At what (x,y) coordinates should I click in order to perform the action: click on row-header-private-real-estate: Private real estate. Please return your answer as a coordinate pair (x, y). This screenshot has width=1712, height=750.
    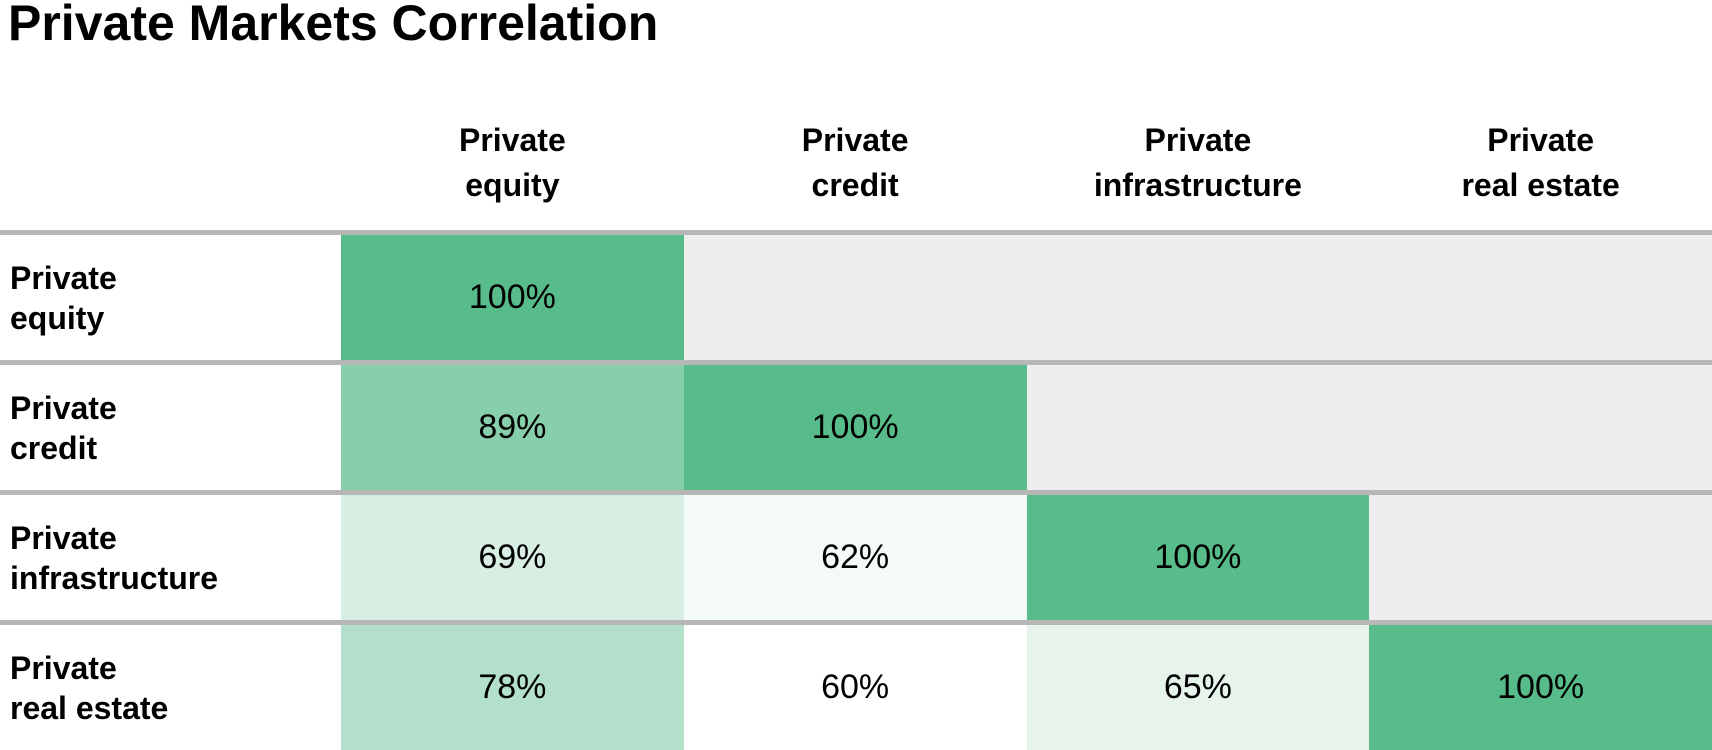
    Looking at the image, I should click on (170, 687).